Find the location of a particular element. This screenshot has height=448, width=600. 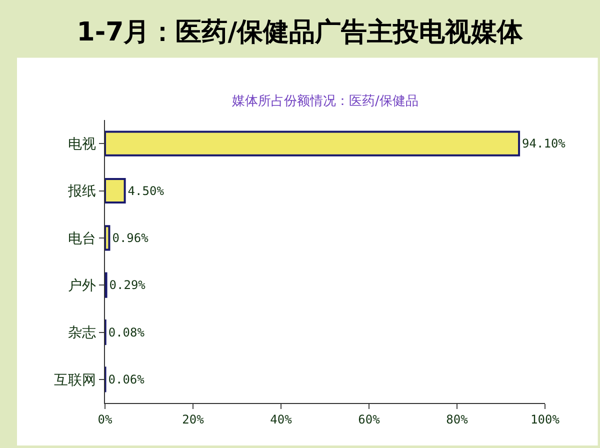

y-tick-label: 电台 is located at coordinates (82, 238).